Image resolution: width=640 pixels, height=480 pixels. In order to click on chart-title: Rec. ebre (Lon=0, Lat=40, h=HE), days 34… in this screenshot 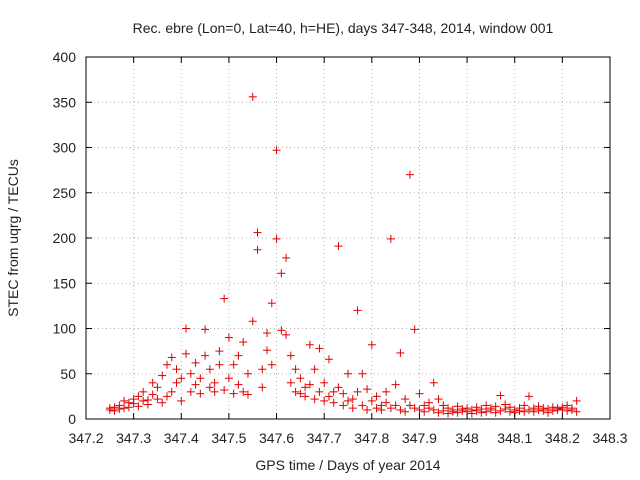, I will do `click(343, 28)`.